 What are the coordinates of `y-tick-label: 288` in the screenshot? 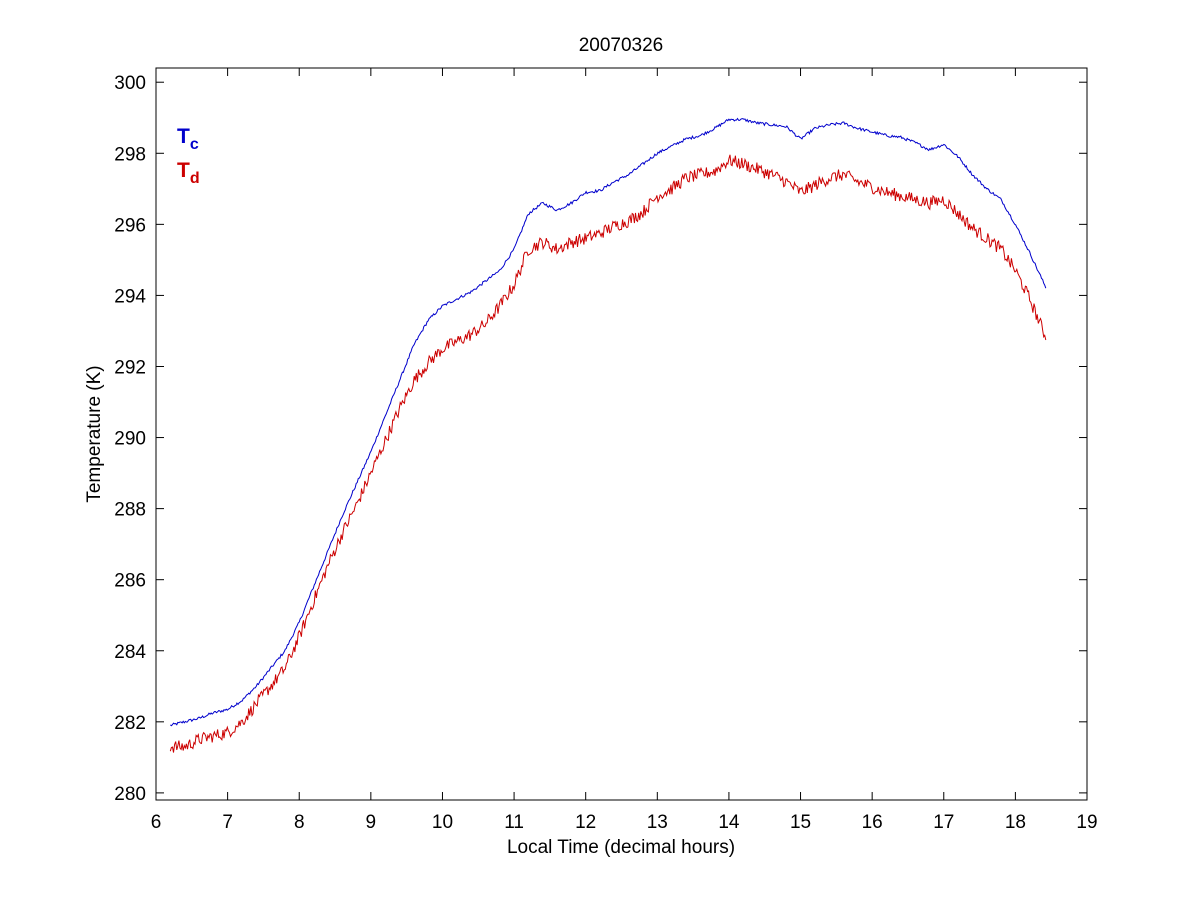 It's located at (130, 510).